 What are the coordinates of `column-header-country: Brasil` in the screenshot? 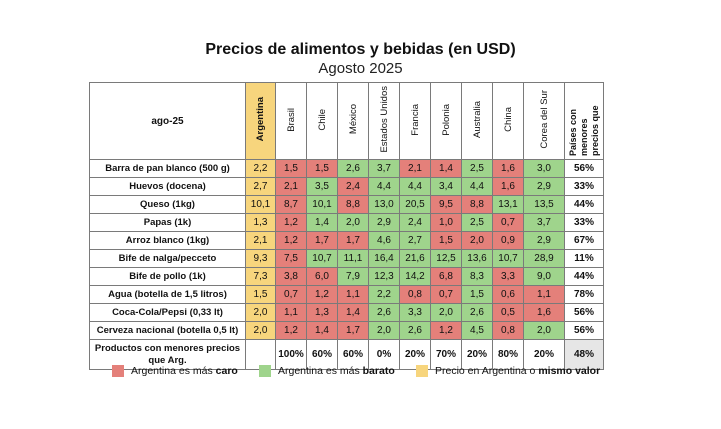 It's located at (291, 121).